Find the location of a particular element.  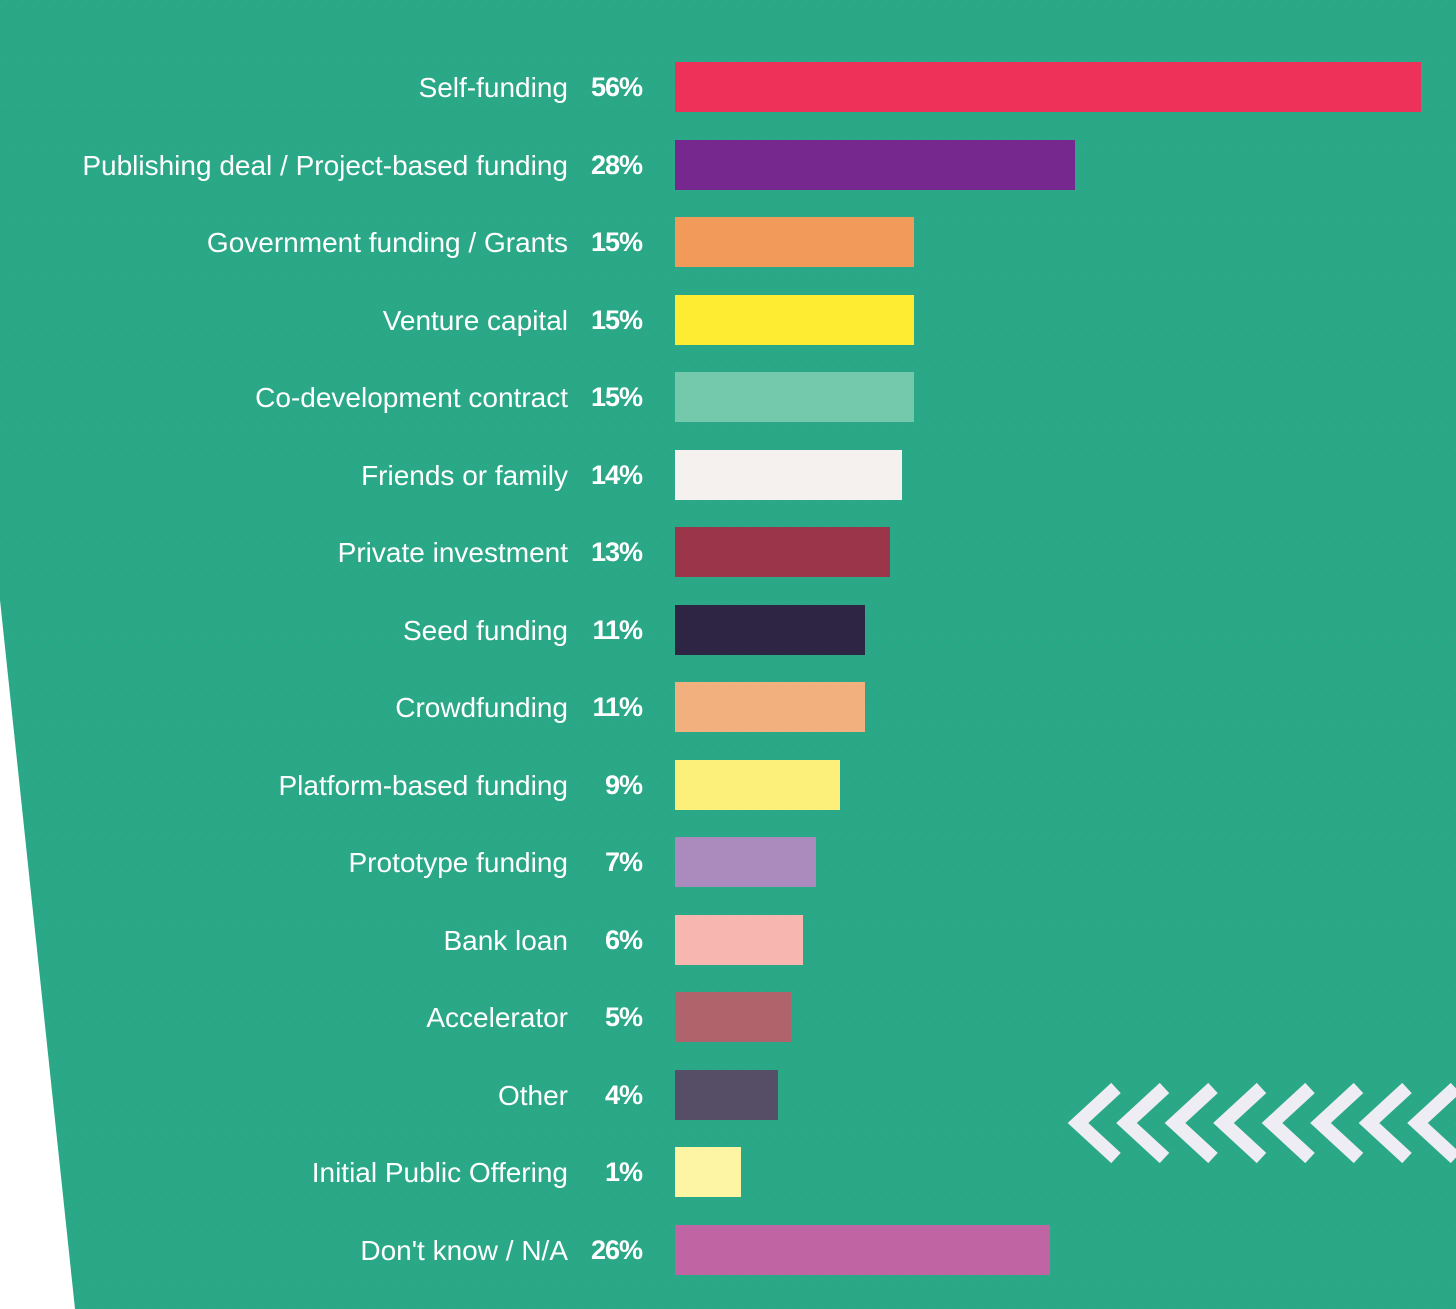

category-label: Accelerator is located at coordinates (497, 1017).